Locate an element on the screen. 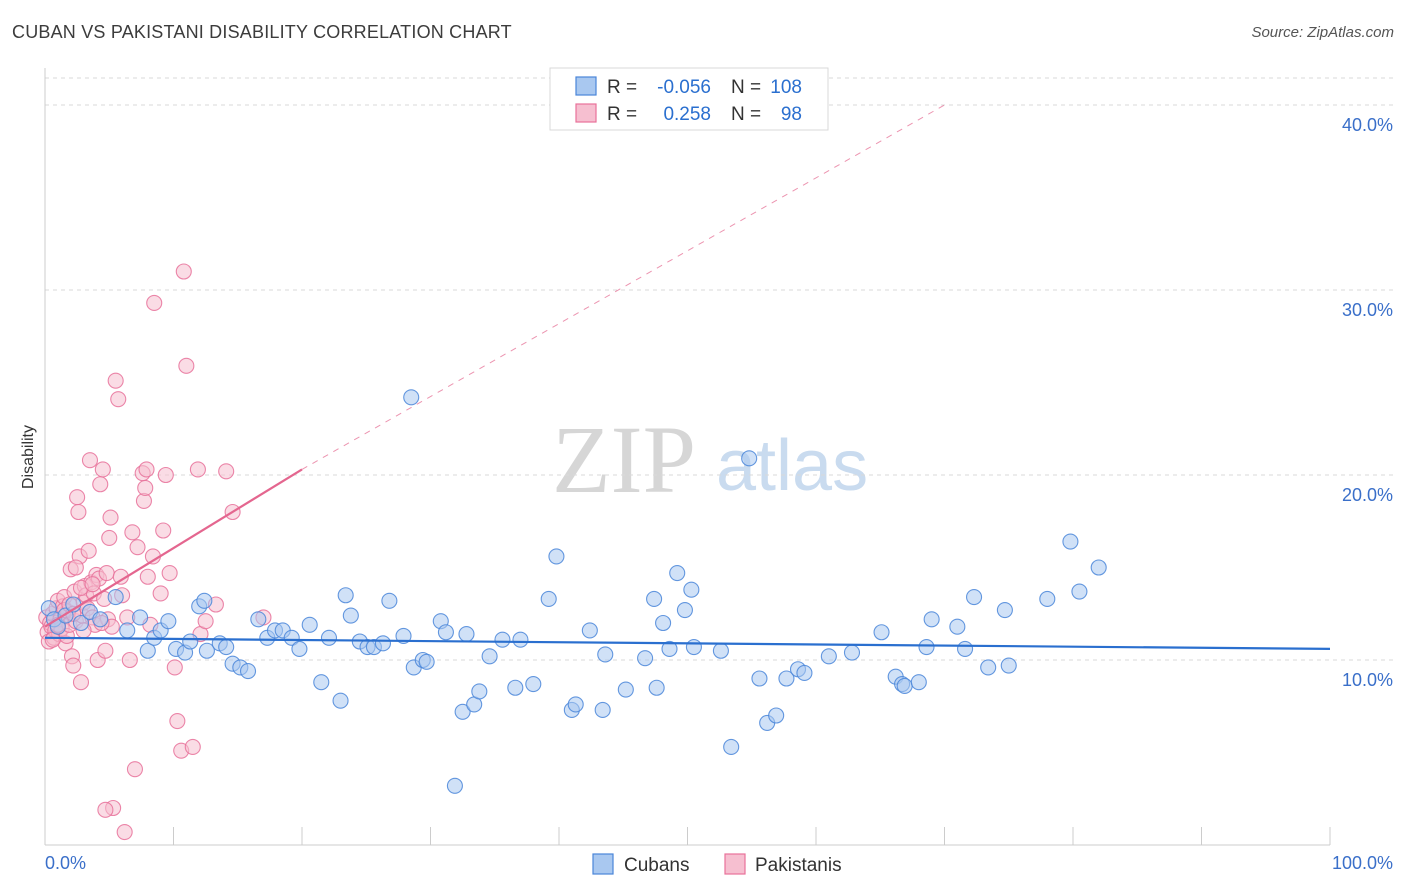  pakistanis-points is located at coordinates (155, 552).